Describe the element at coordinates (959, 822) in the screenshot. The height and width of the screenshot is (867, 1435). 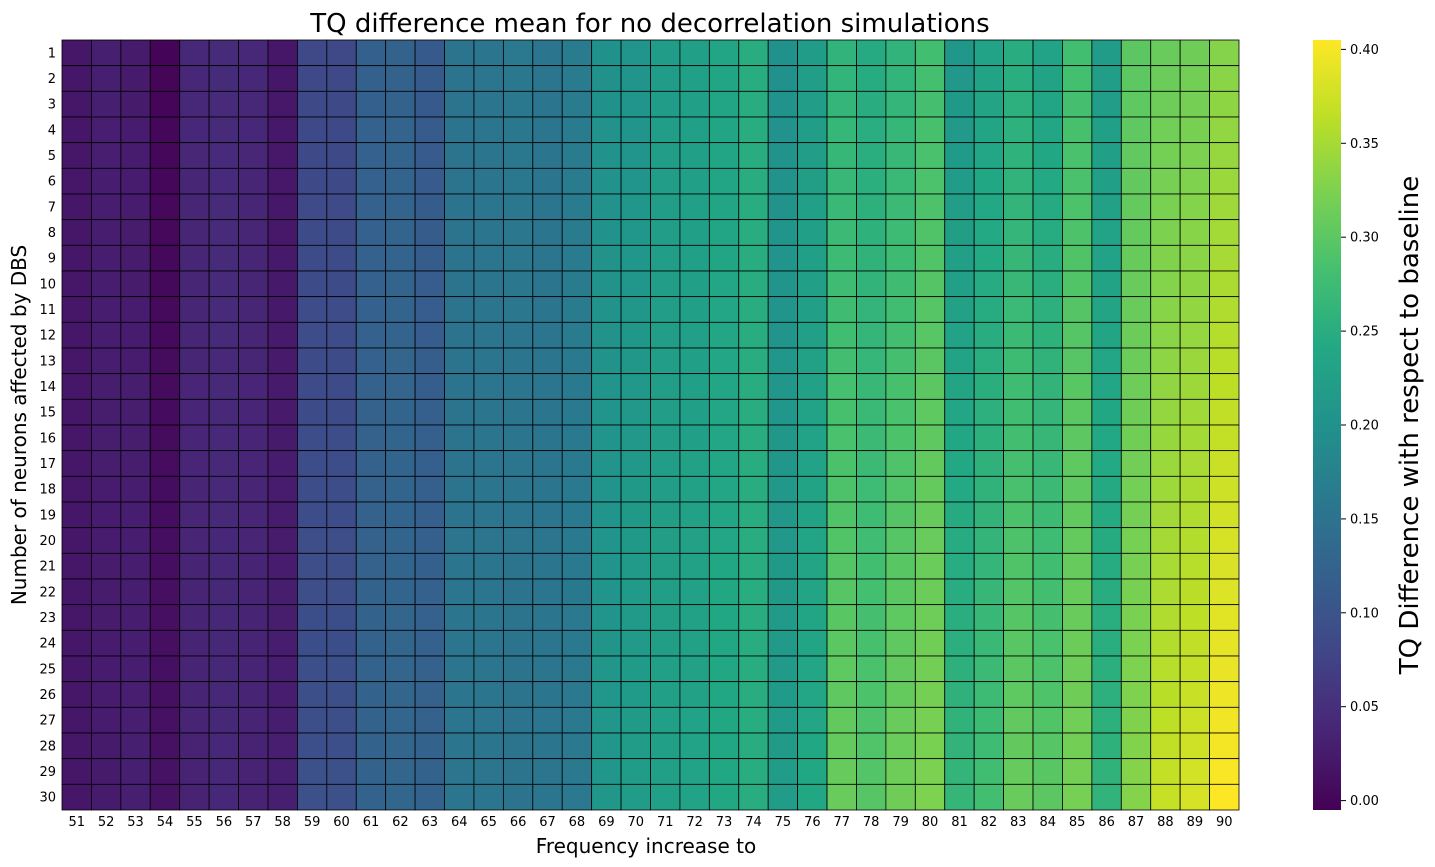
I see `x-tick-label: 81` at that location.